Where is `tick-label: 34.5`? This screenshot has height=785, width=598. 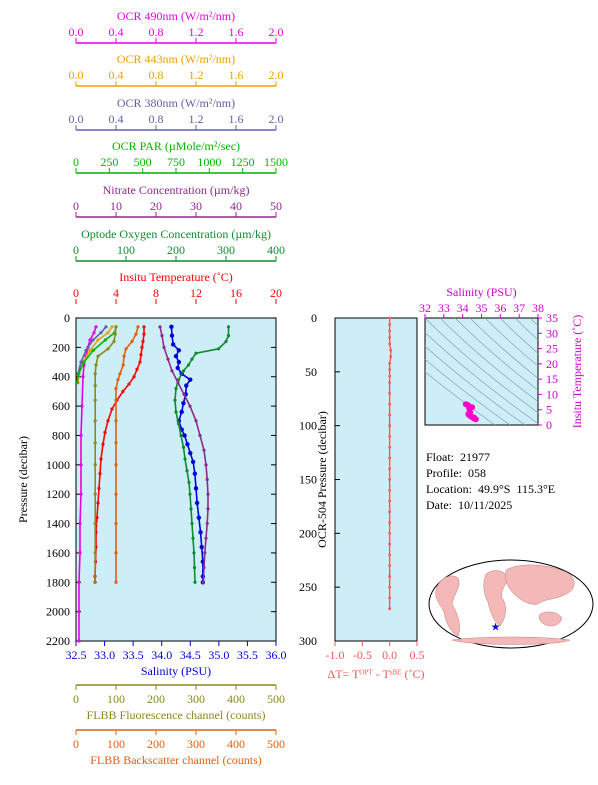 tick-label: 34.5 is located at coordinates (190, 655).